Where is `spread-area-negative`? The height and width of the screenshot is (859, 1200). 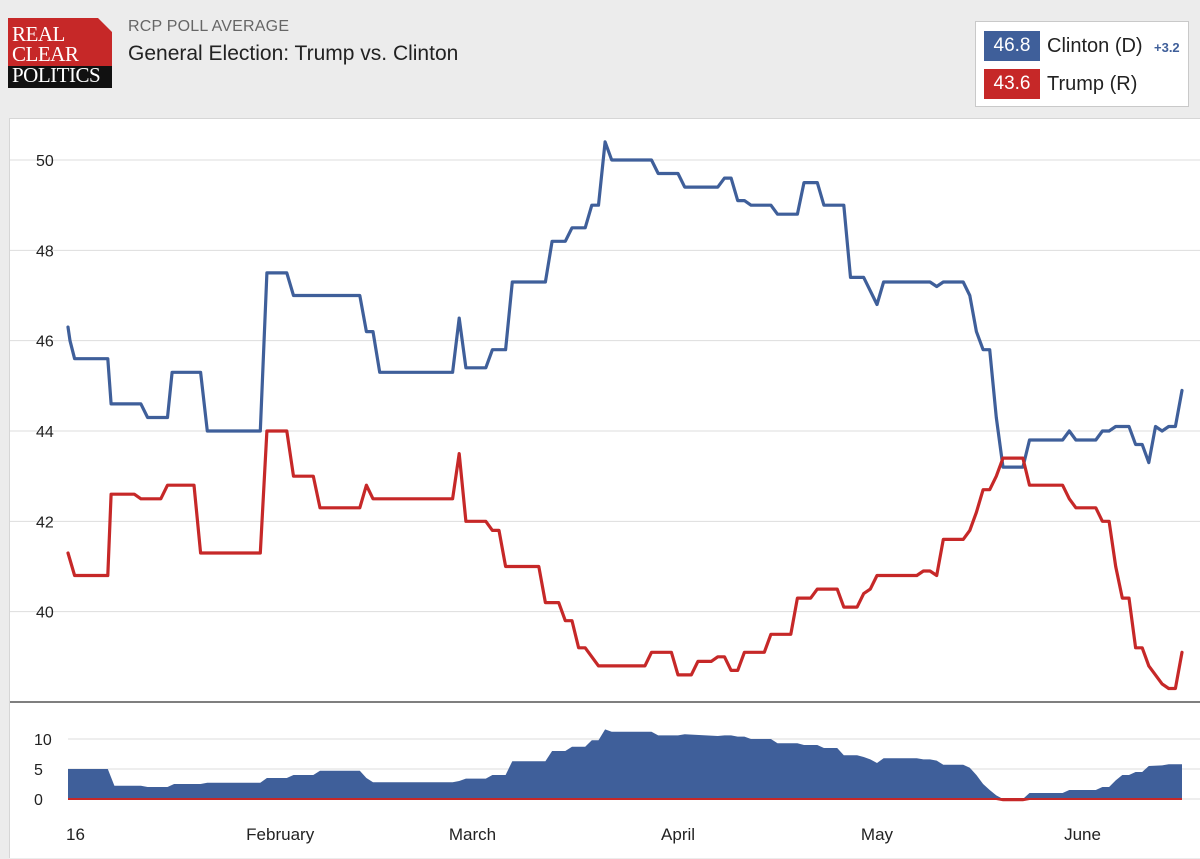
spread-area-negative is located at coordinates (625, 800).